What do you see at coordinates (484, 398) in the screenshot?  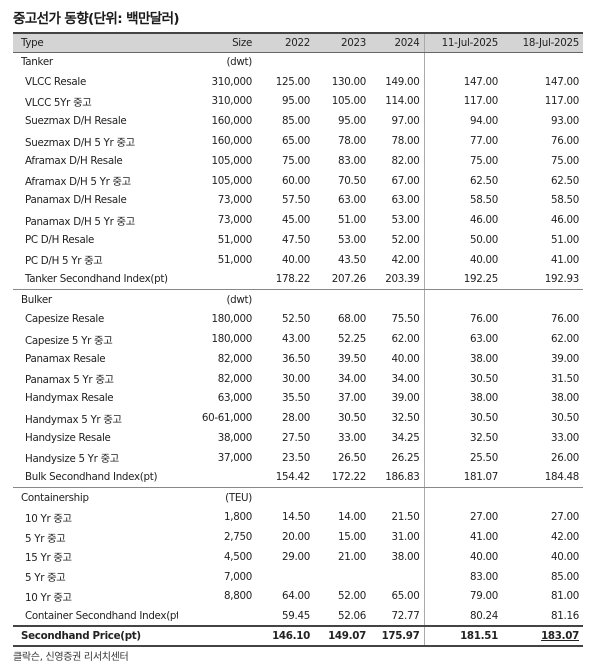 I see `cell-11-jul-2025: 38.00` at bounding box center [484, 398].